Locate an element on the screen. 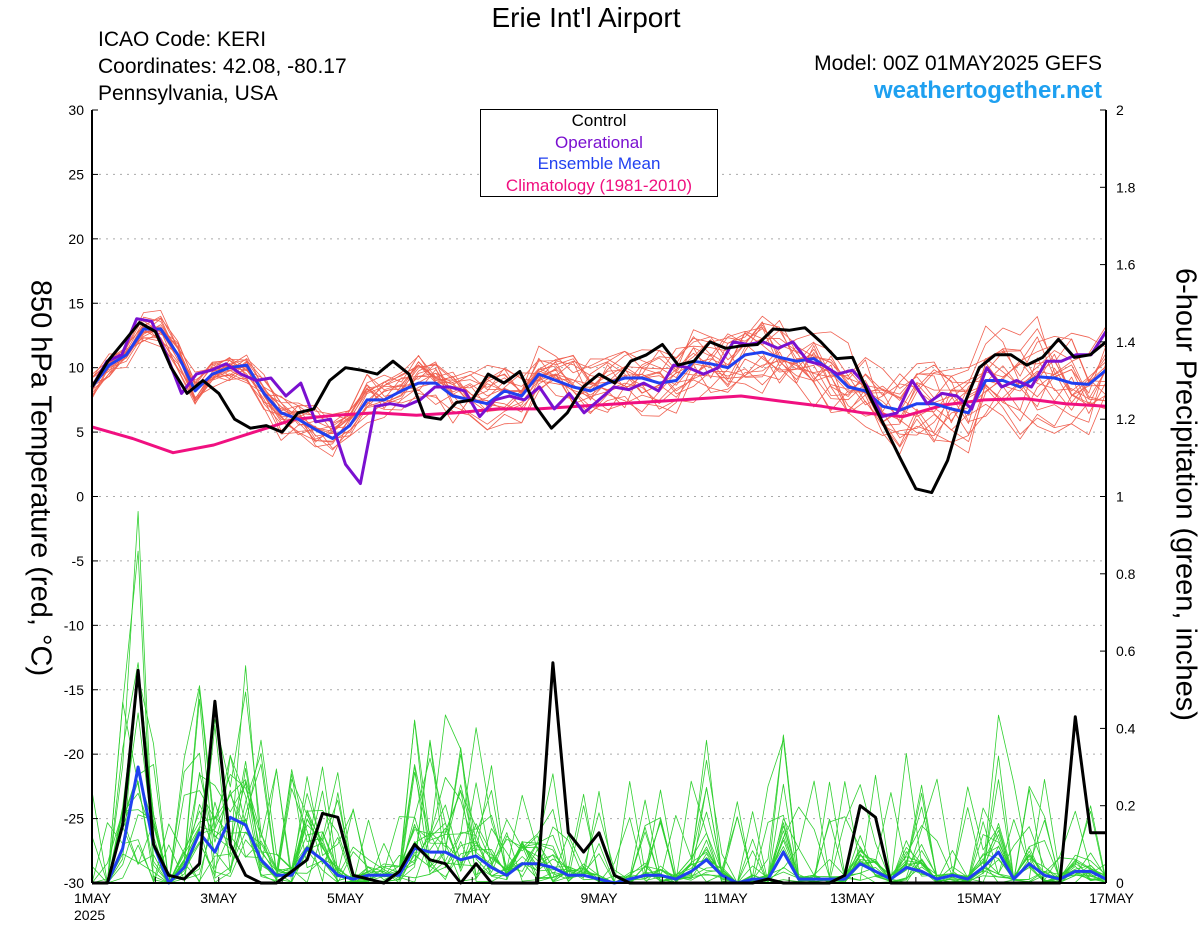  legend-climatology: Climatology (1981-2010) is located at coordinates (599, 185).